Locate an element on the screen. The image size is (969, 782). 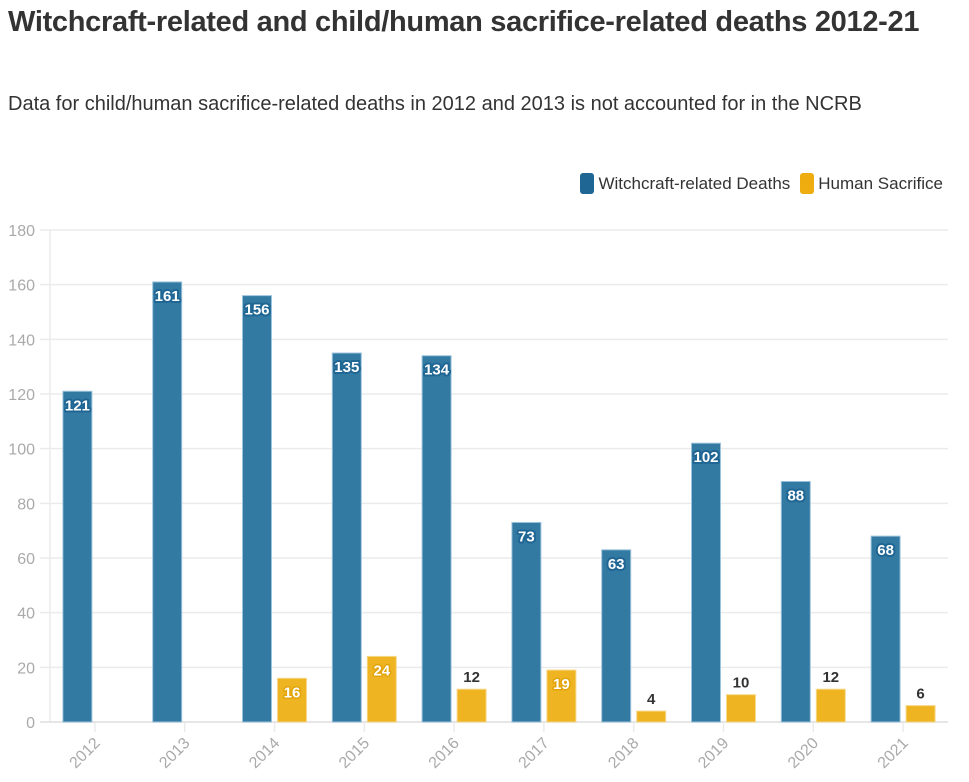
y-tick-label: 160 is located at coordinates (21, 286).